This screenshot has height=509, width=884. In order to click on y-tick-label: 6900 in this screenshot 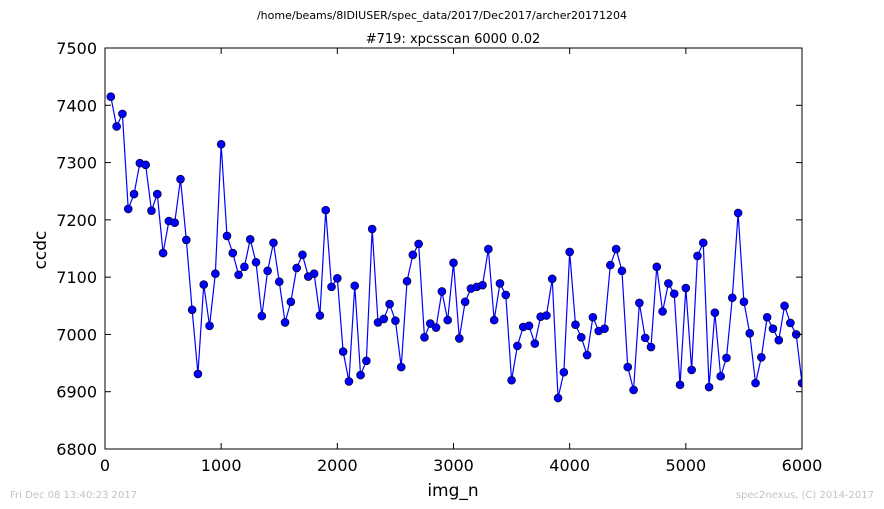, I will do `click(76, 392)`.